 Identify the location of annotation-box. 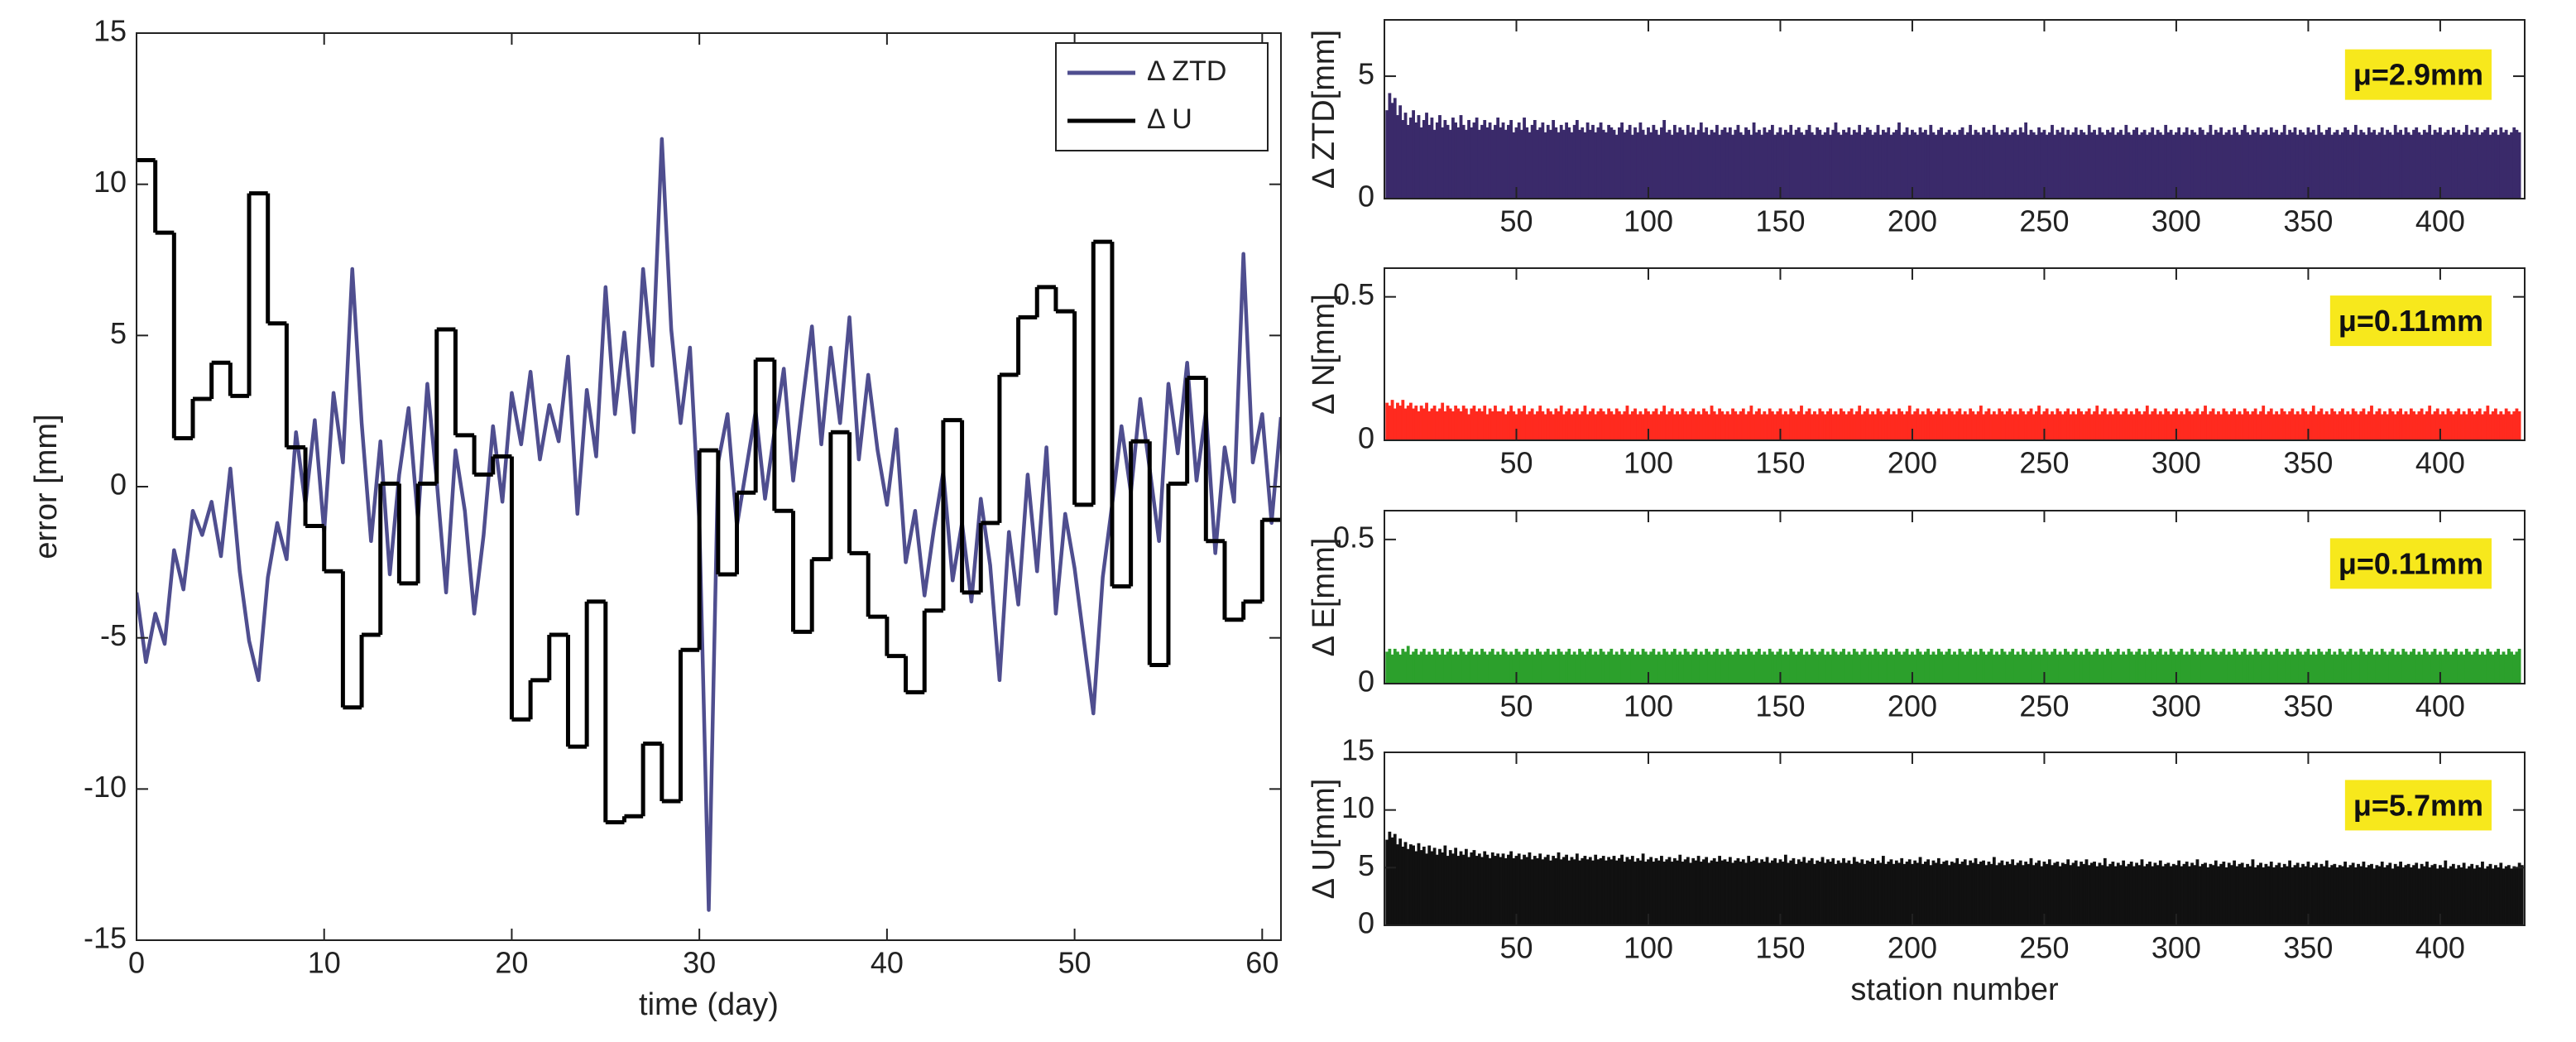
(2418, 74).